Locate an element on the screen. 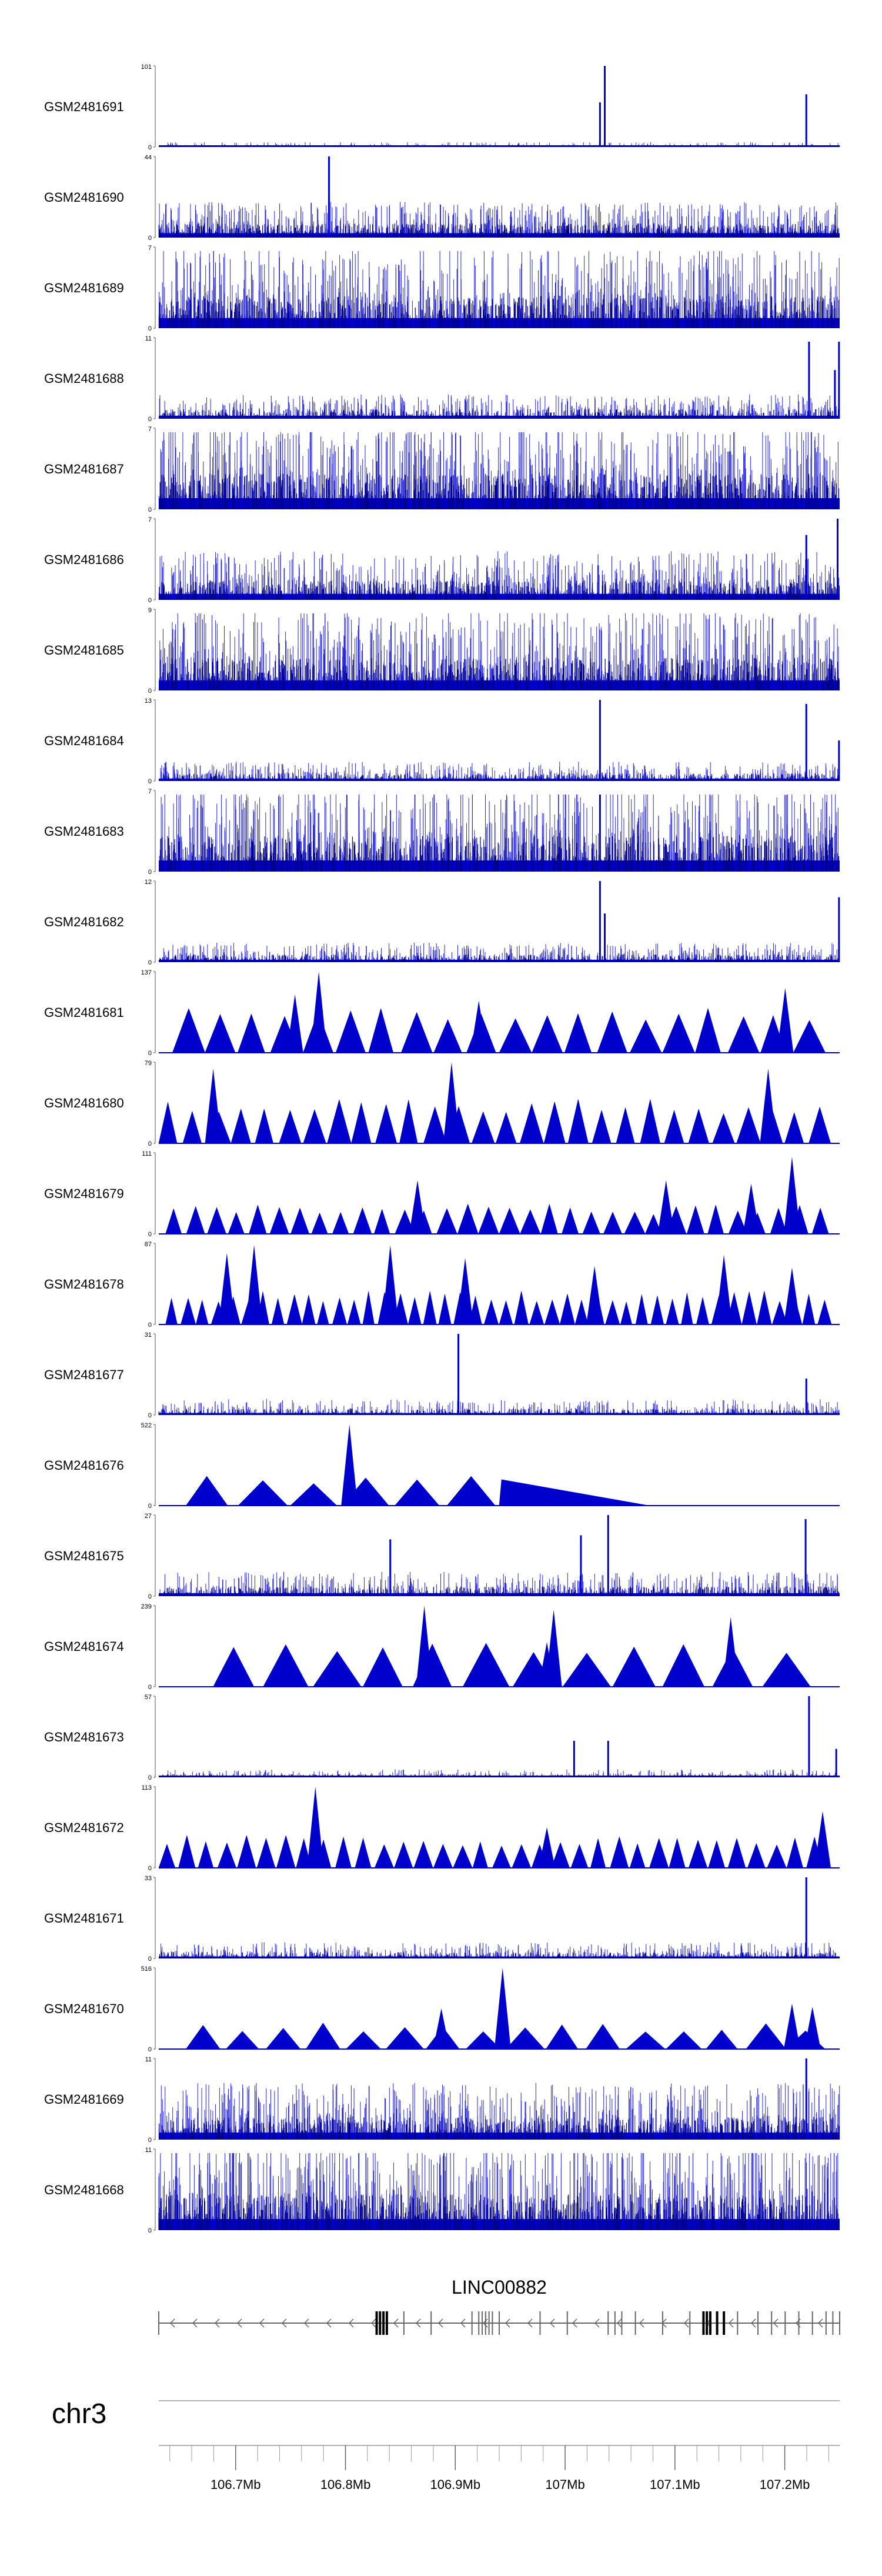 The width and height of the screenshot is (882, 2576). track-label: GSM2481673 is located at coordinates (84, 1737).